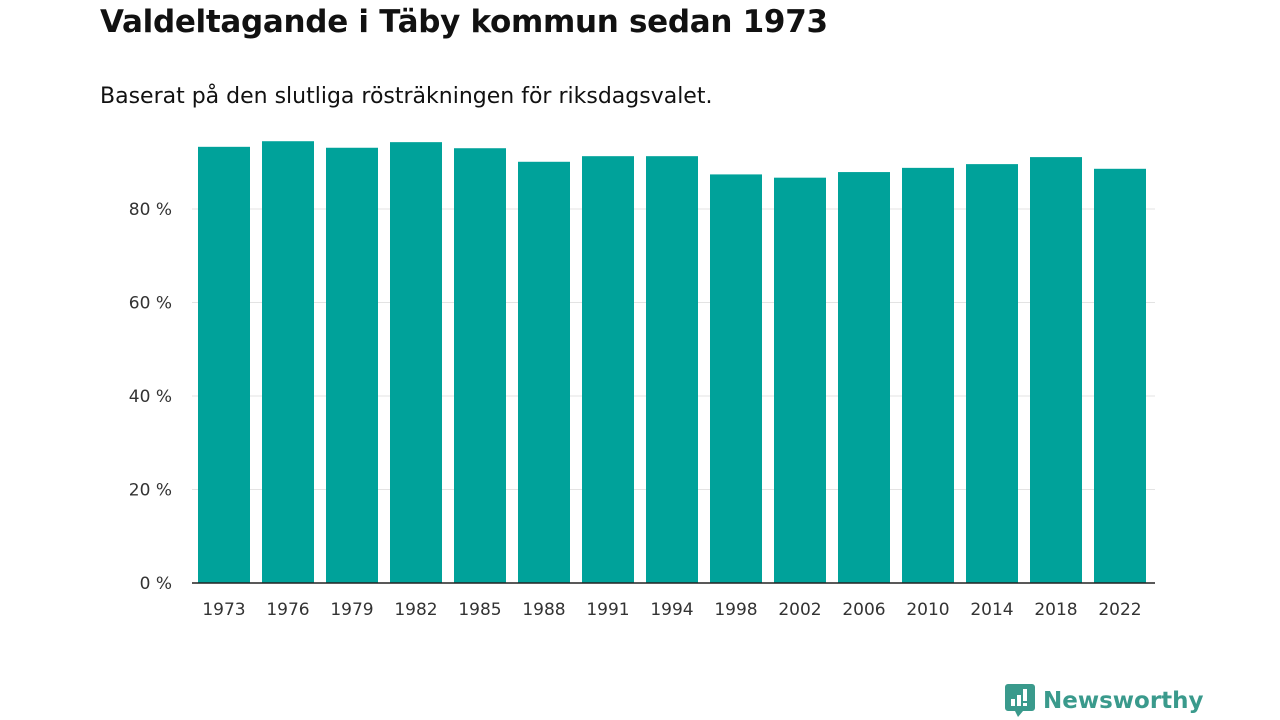 Image resolution: width=1280 pixels, height=720 pixels. Describe the element at coordinates (416, 362) in the screenshot. I see `bar-1982` at that location.